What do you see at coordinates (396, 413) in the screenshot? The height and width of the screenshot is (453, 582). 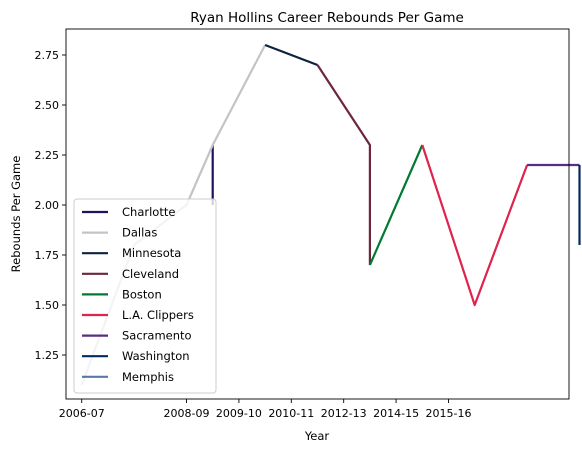 I see `x-tick-label: 2014-15` at bounding box center [396, 413].